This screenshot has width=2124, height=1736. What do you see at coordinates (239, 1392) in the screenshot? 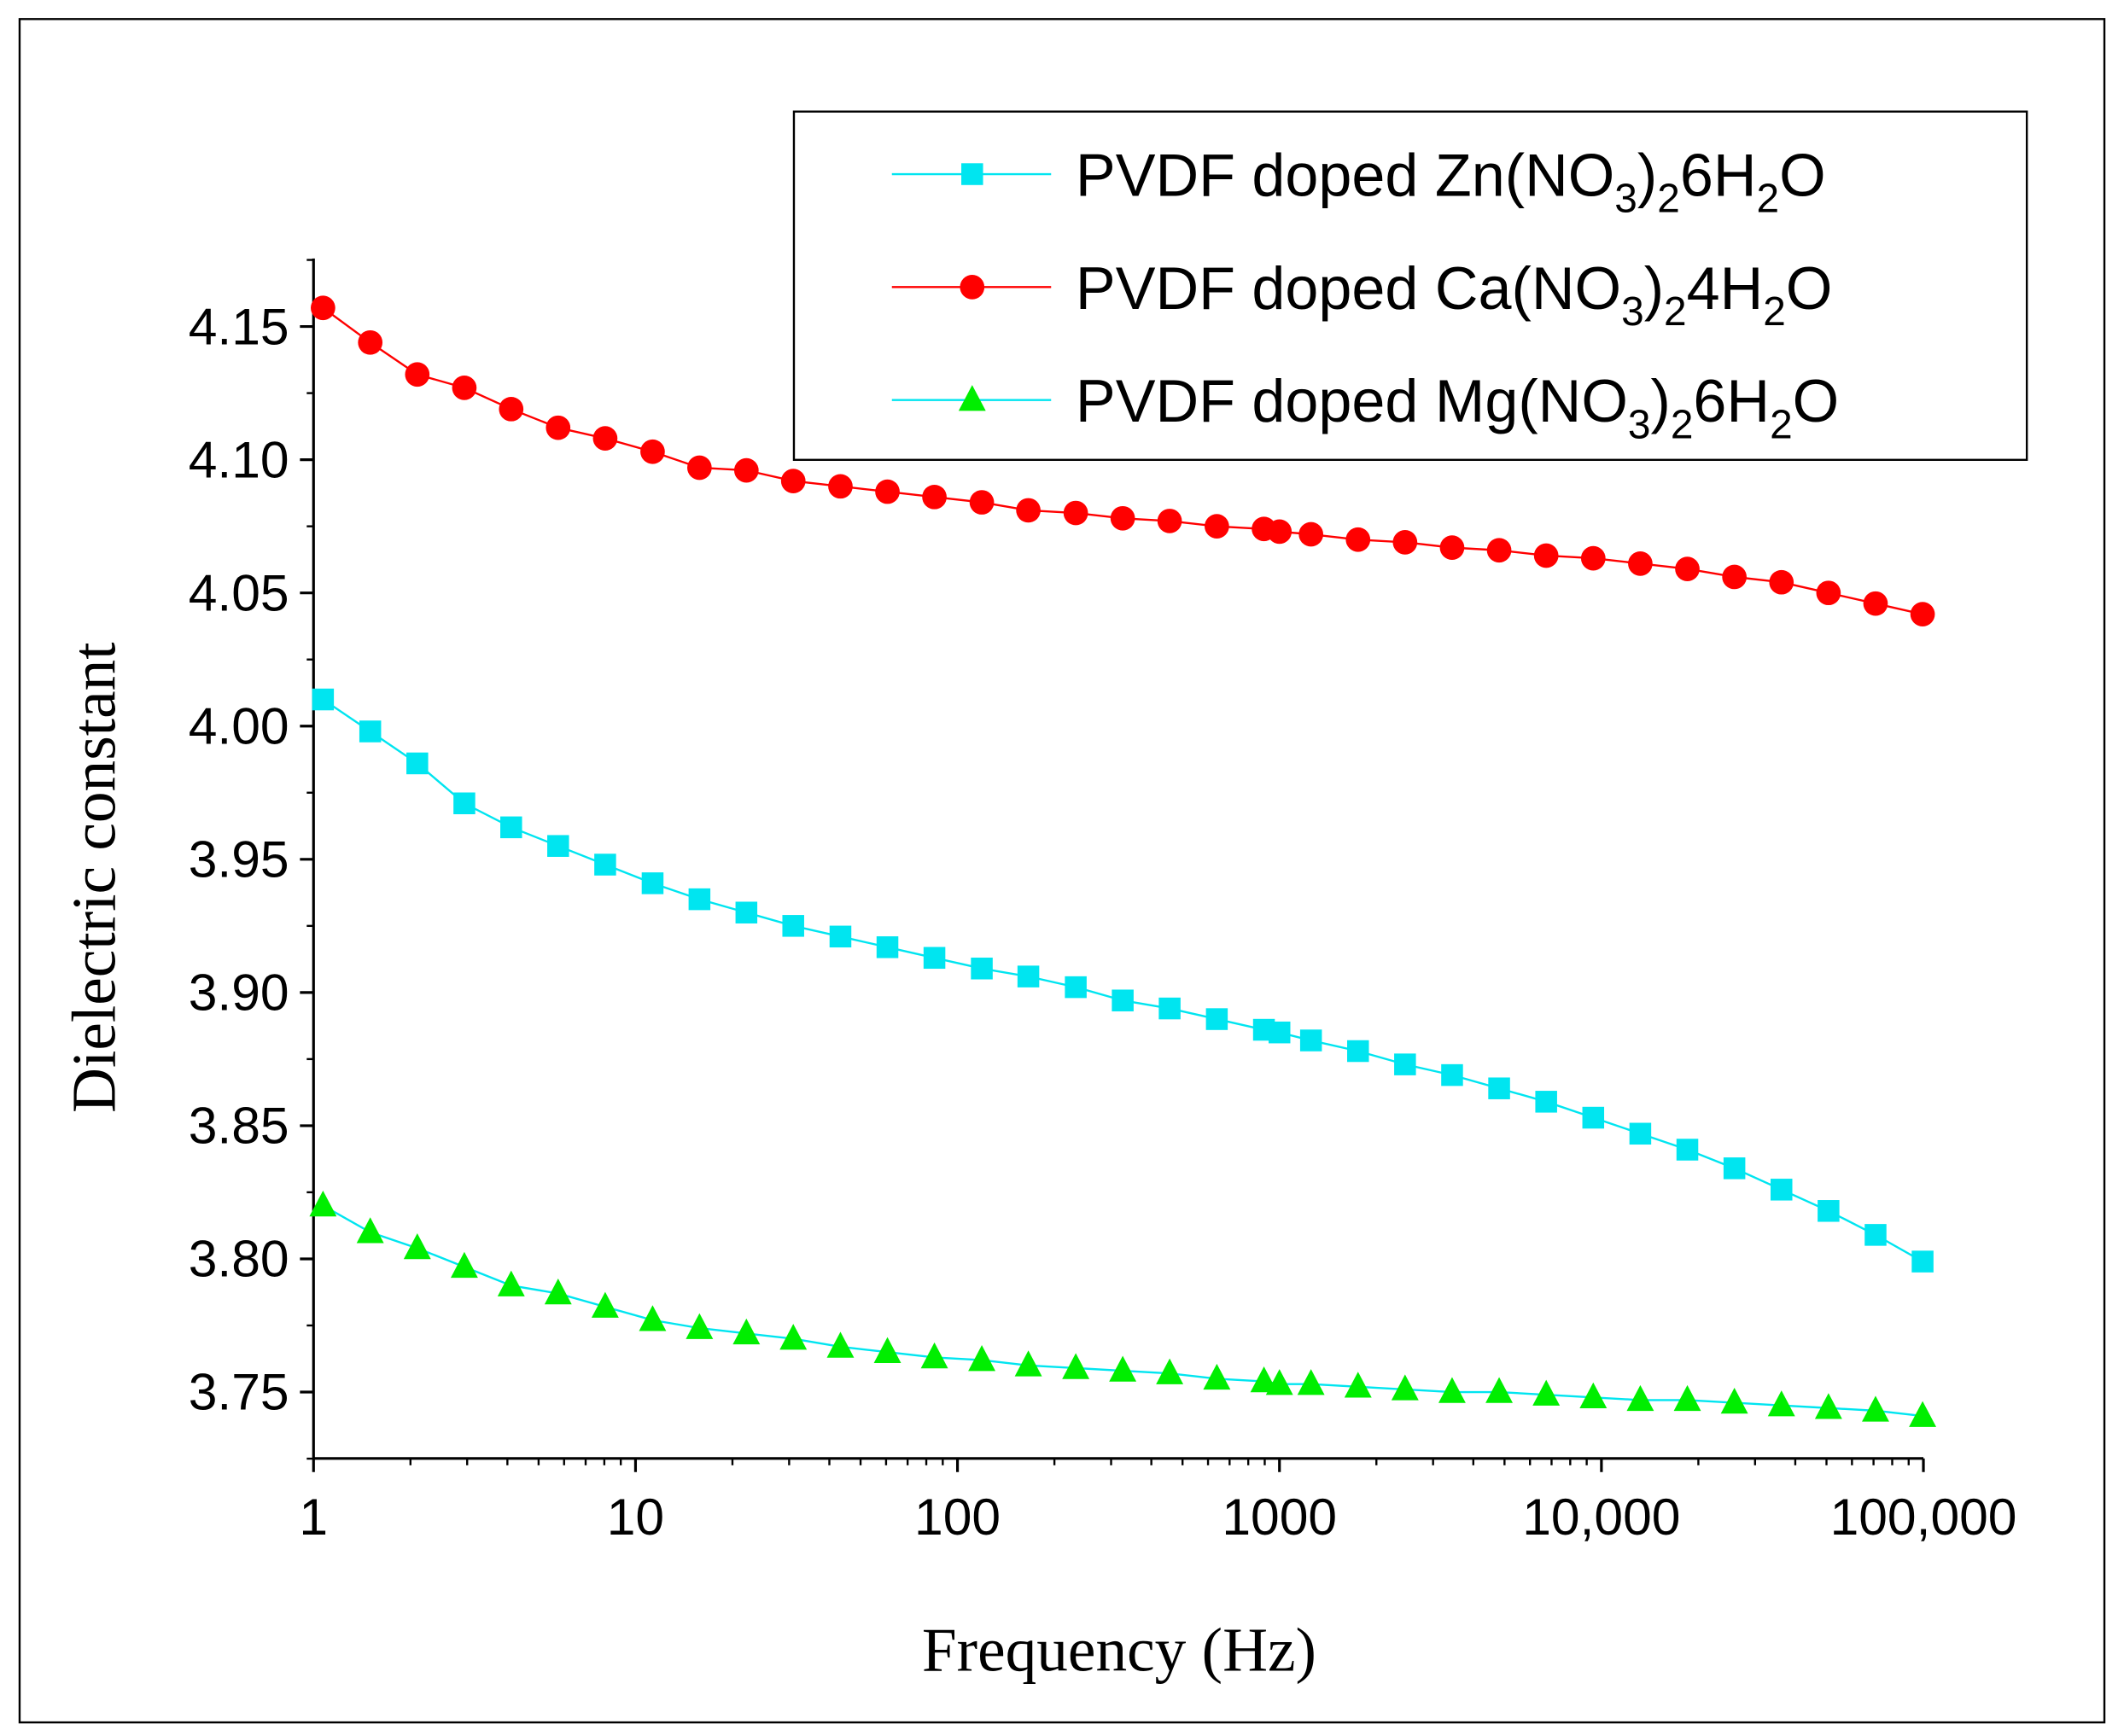
I see `y-tick-label: 3.75` at bounding box center [239, 1392].